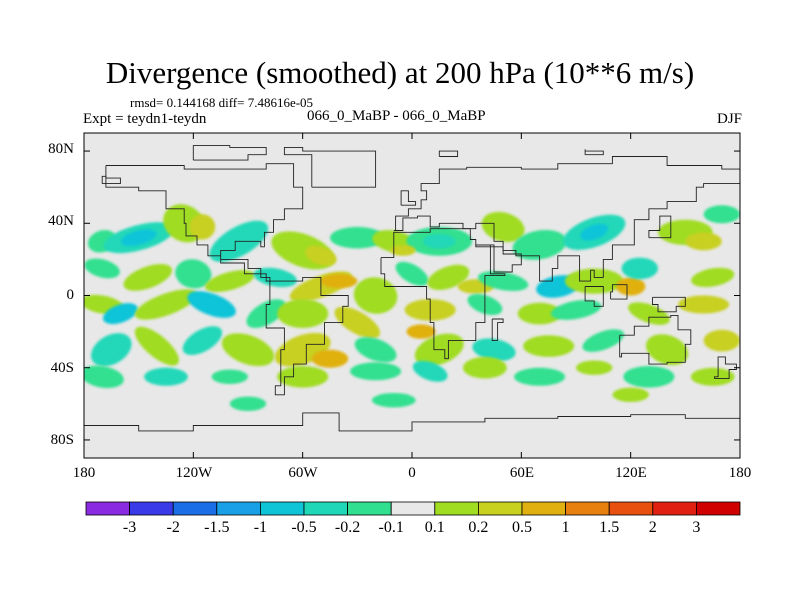  I want to click on colorbar-label: -3, so click(129, 527).